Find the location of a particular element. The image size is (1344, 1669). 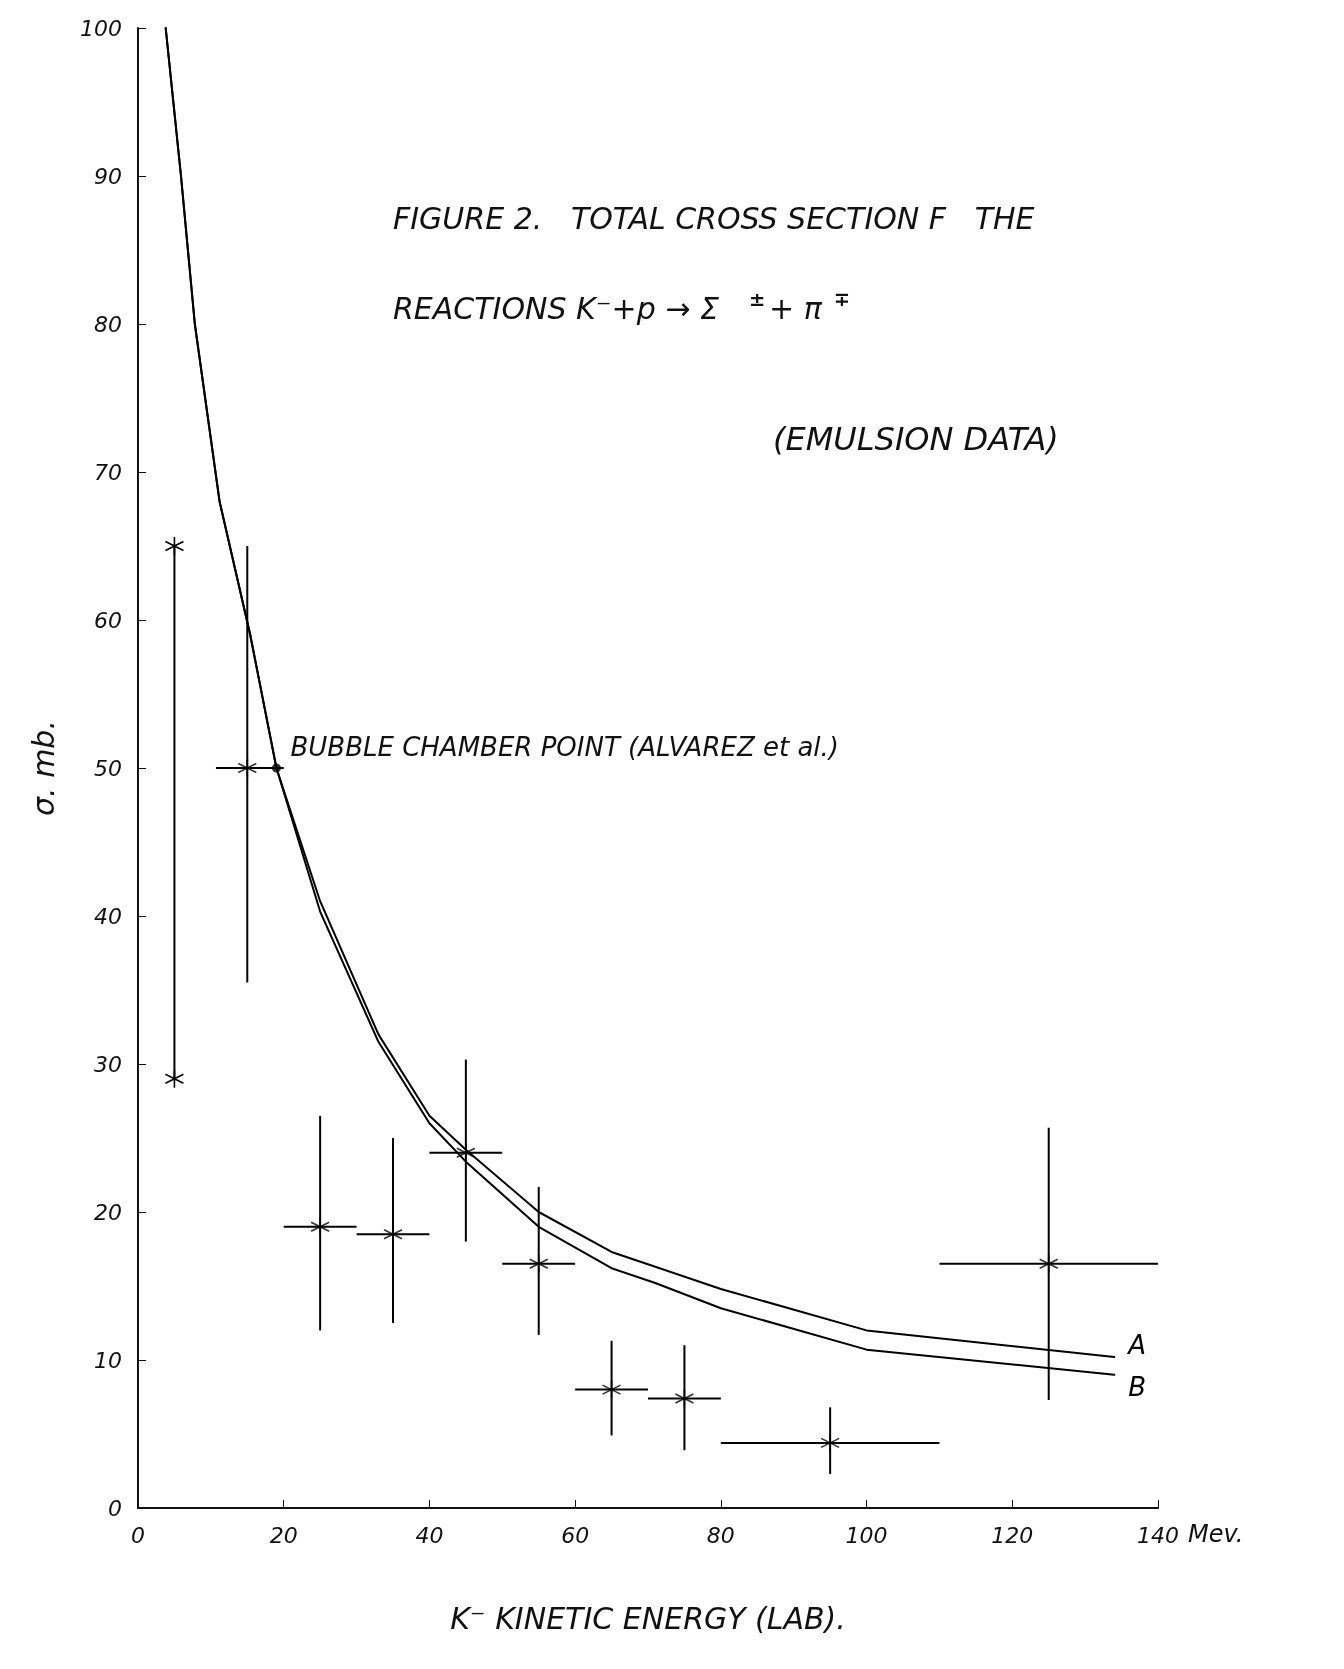

series-label: A is located at coordinates (1136, 1345).